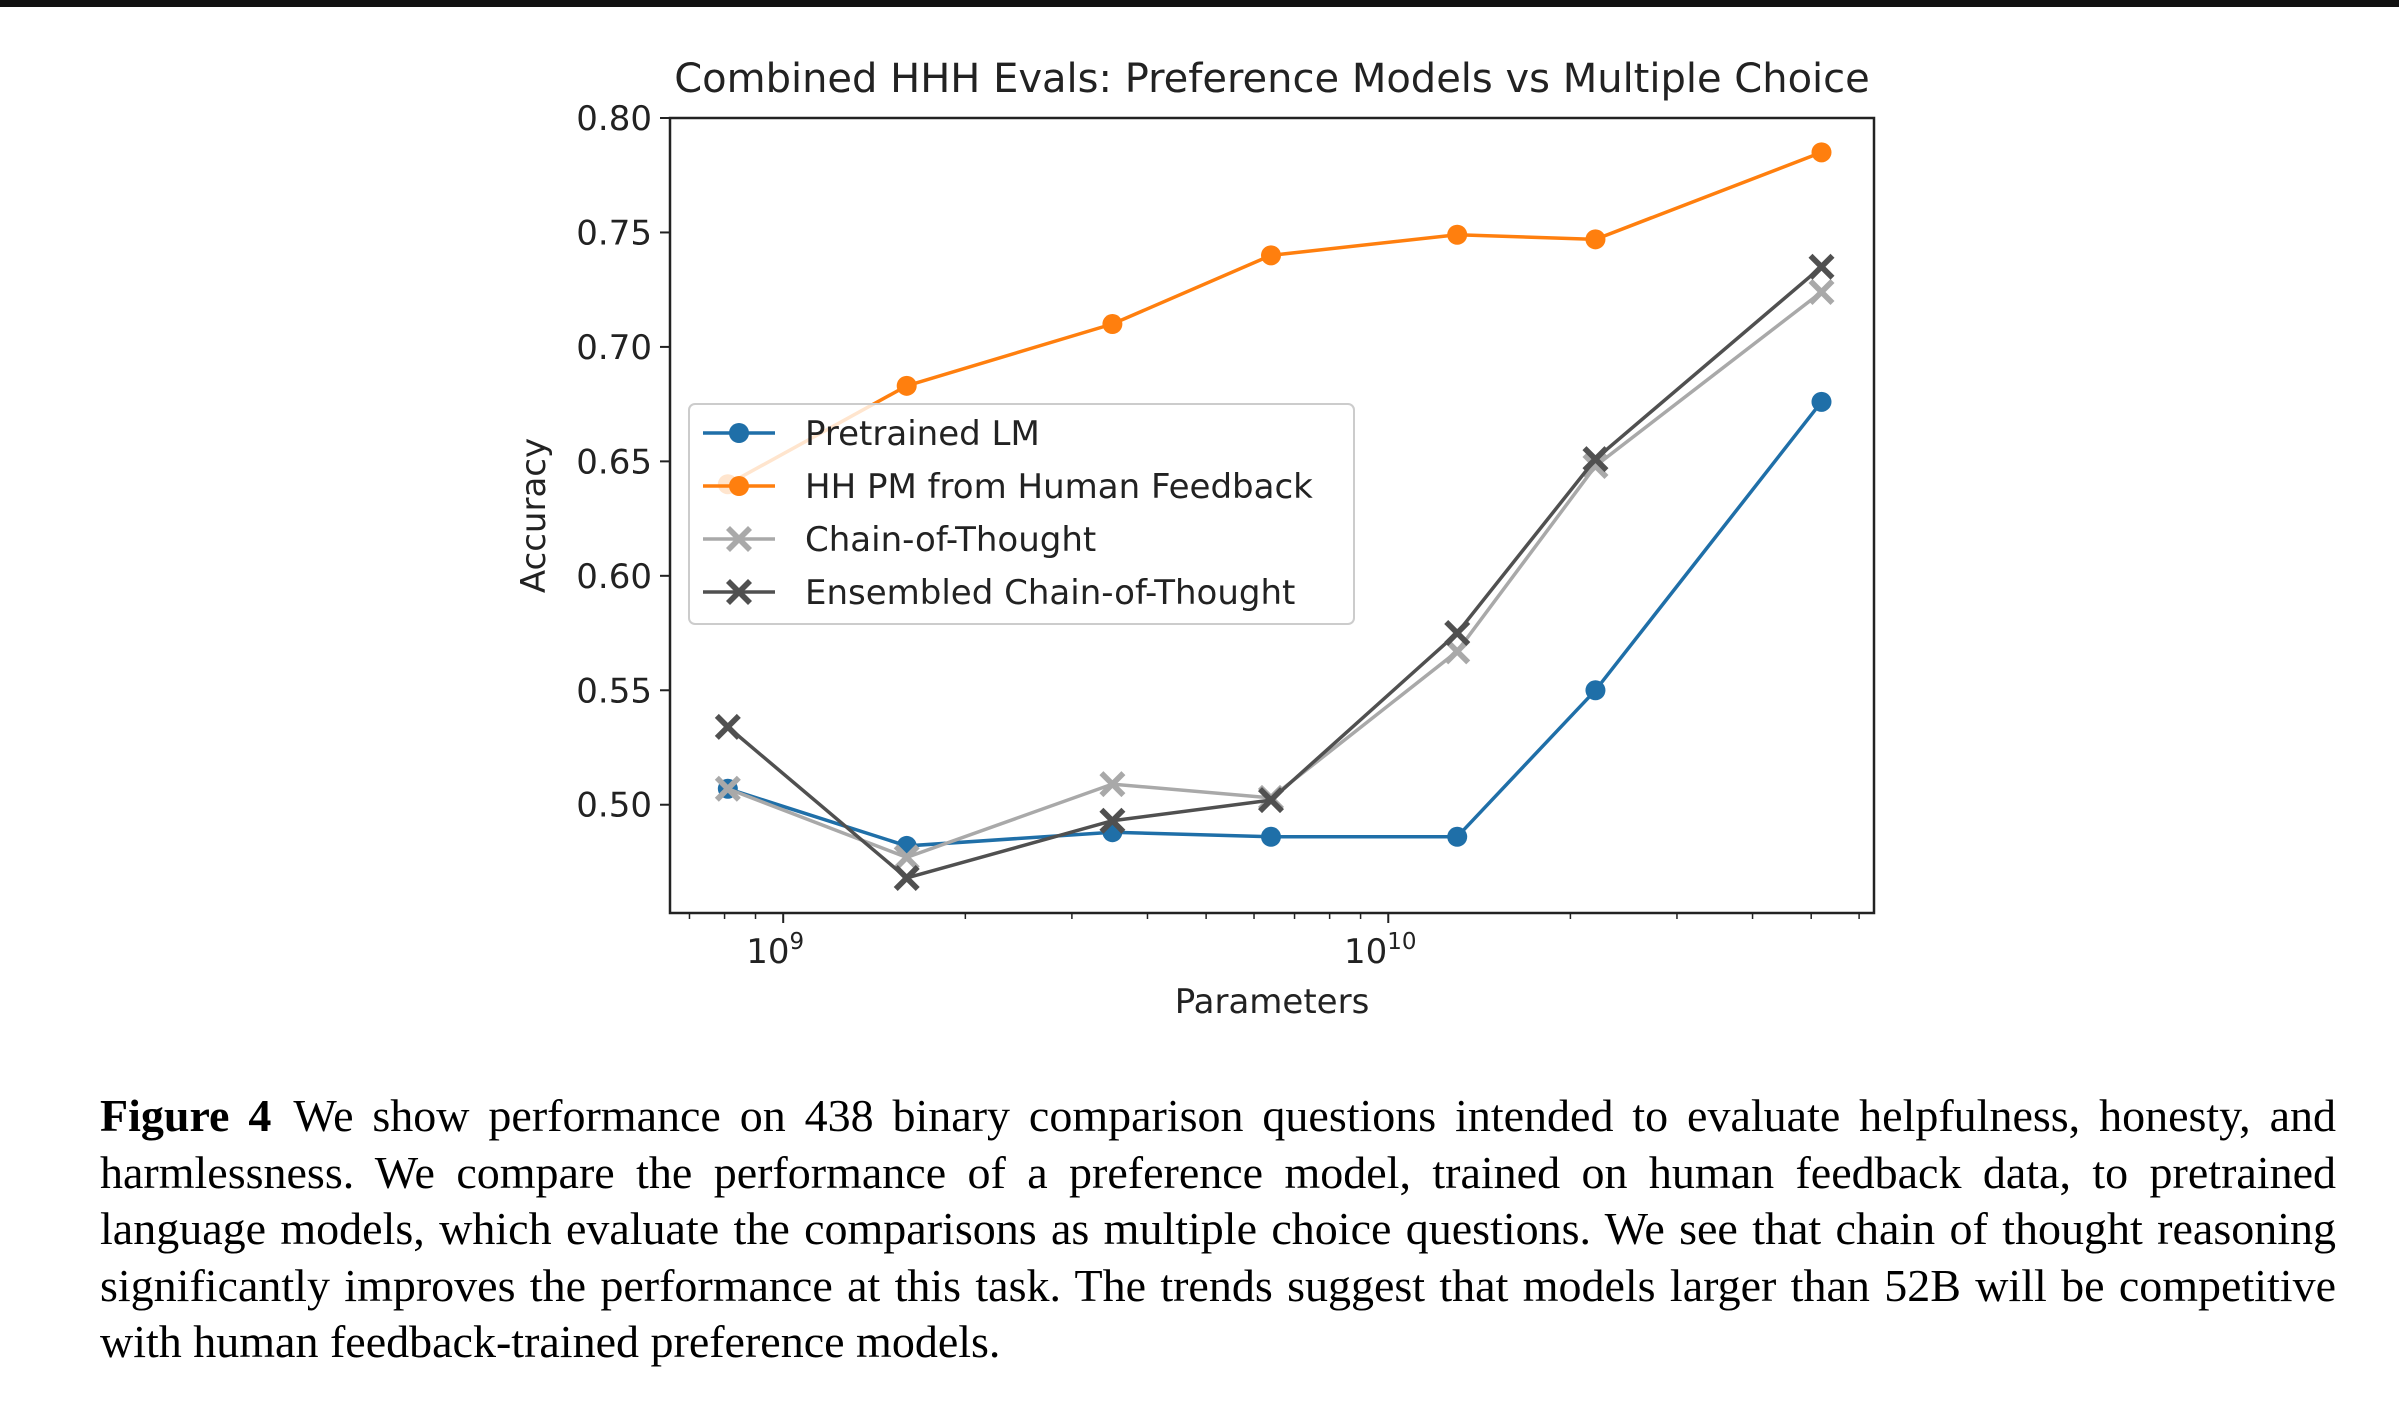 This screenshot has height=1404, width=2399. Describe the element at coordinates (1050, 593) in the screenshot. I see `legend-label: Ensembled Chain-of-Thought` at that location.